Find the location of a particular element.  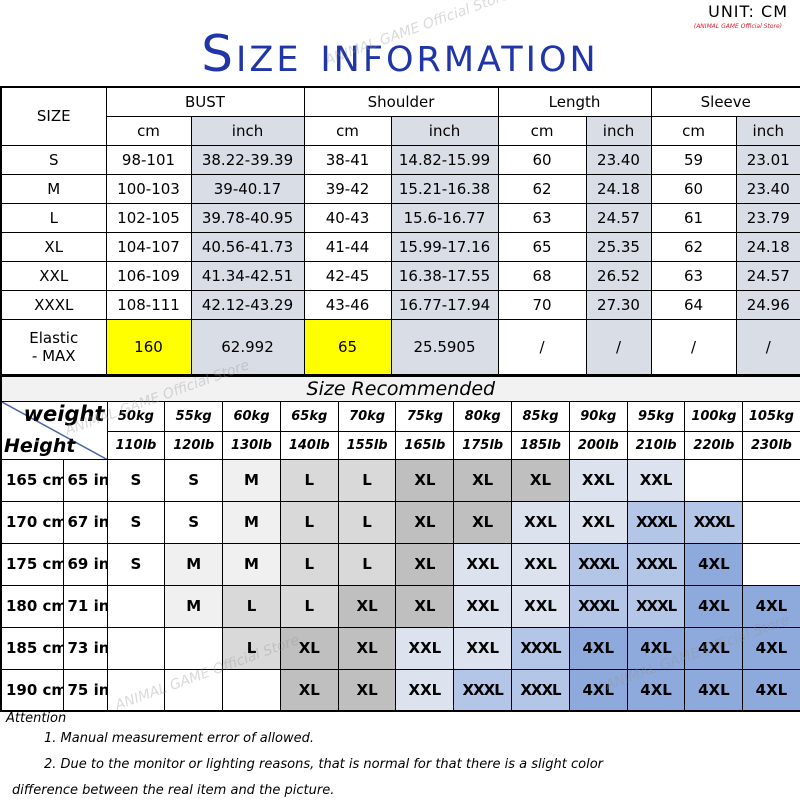

measure-cell: 65 is located at coordinates (542, 246).